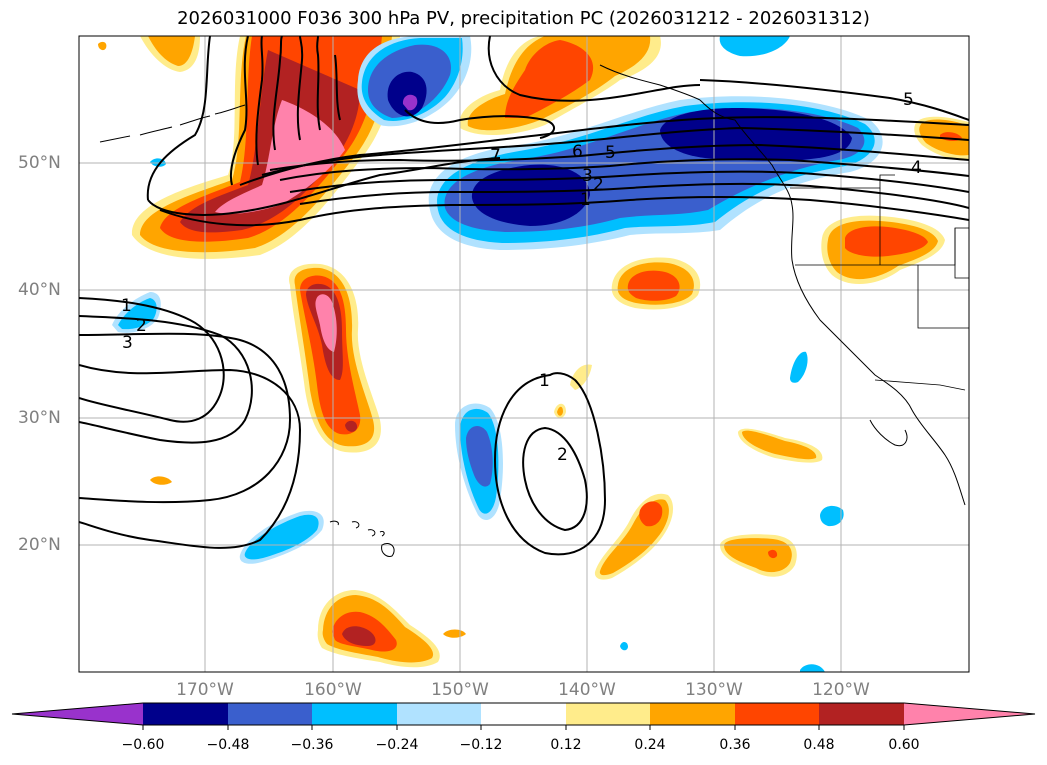  I want to click on positive-anomaly-central-column, so click(335, 358).